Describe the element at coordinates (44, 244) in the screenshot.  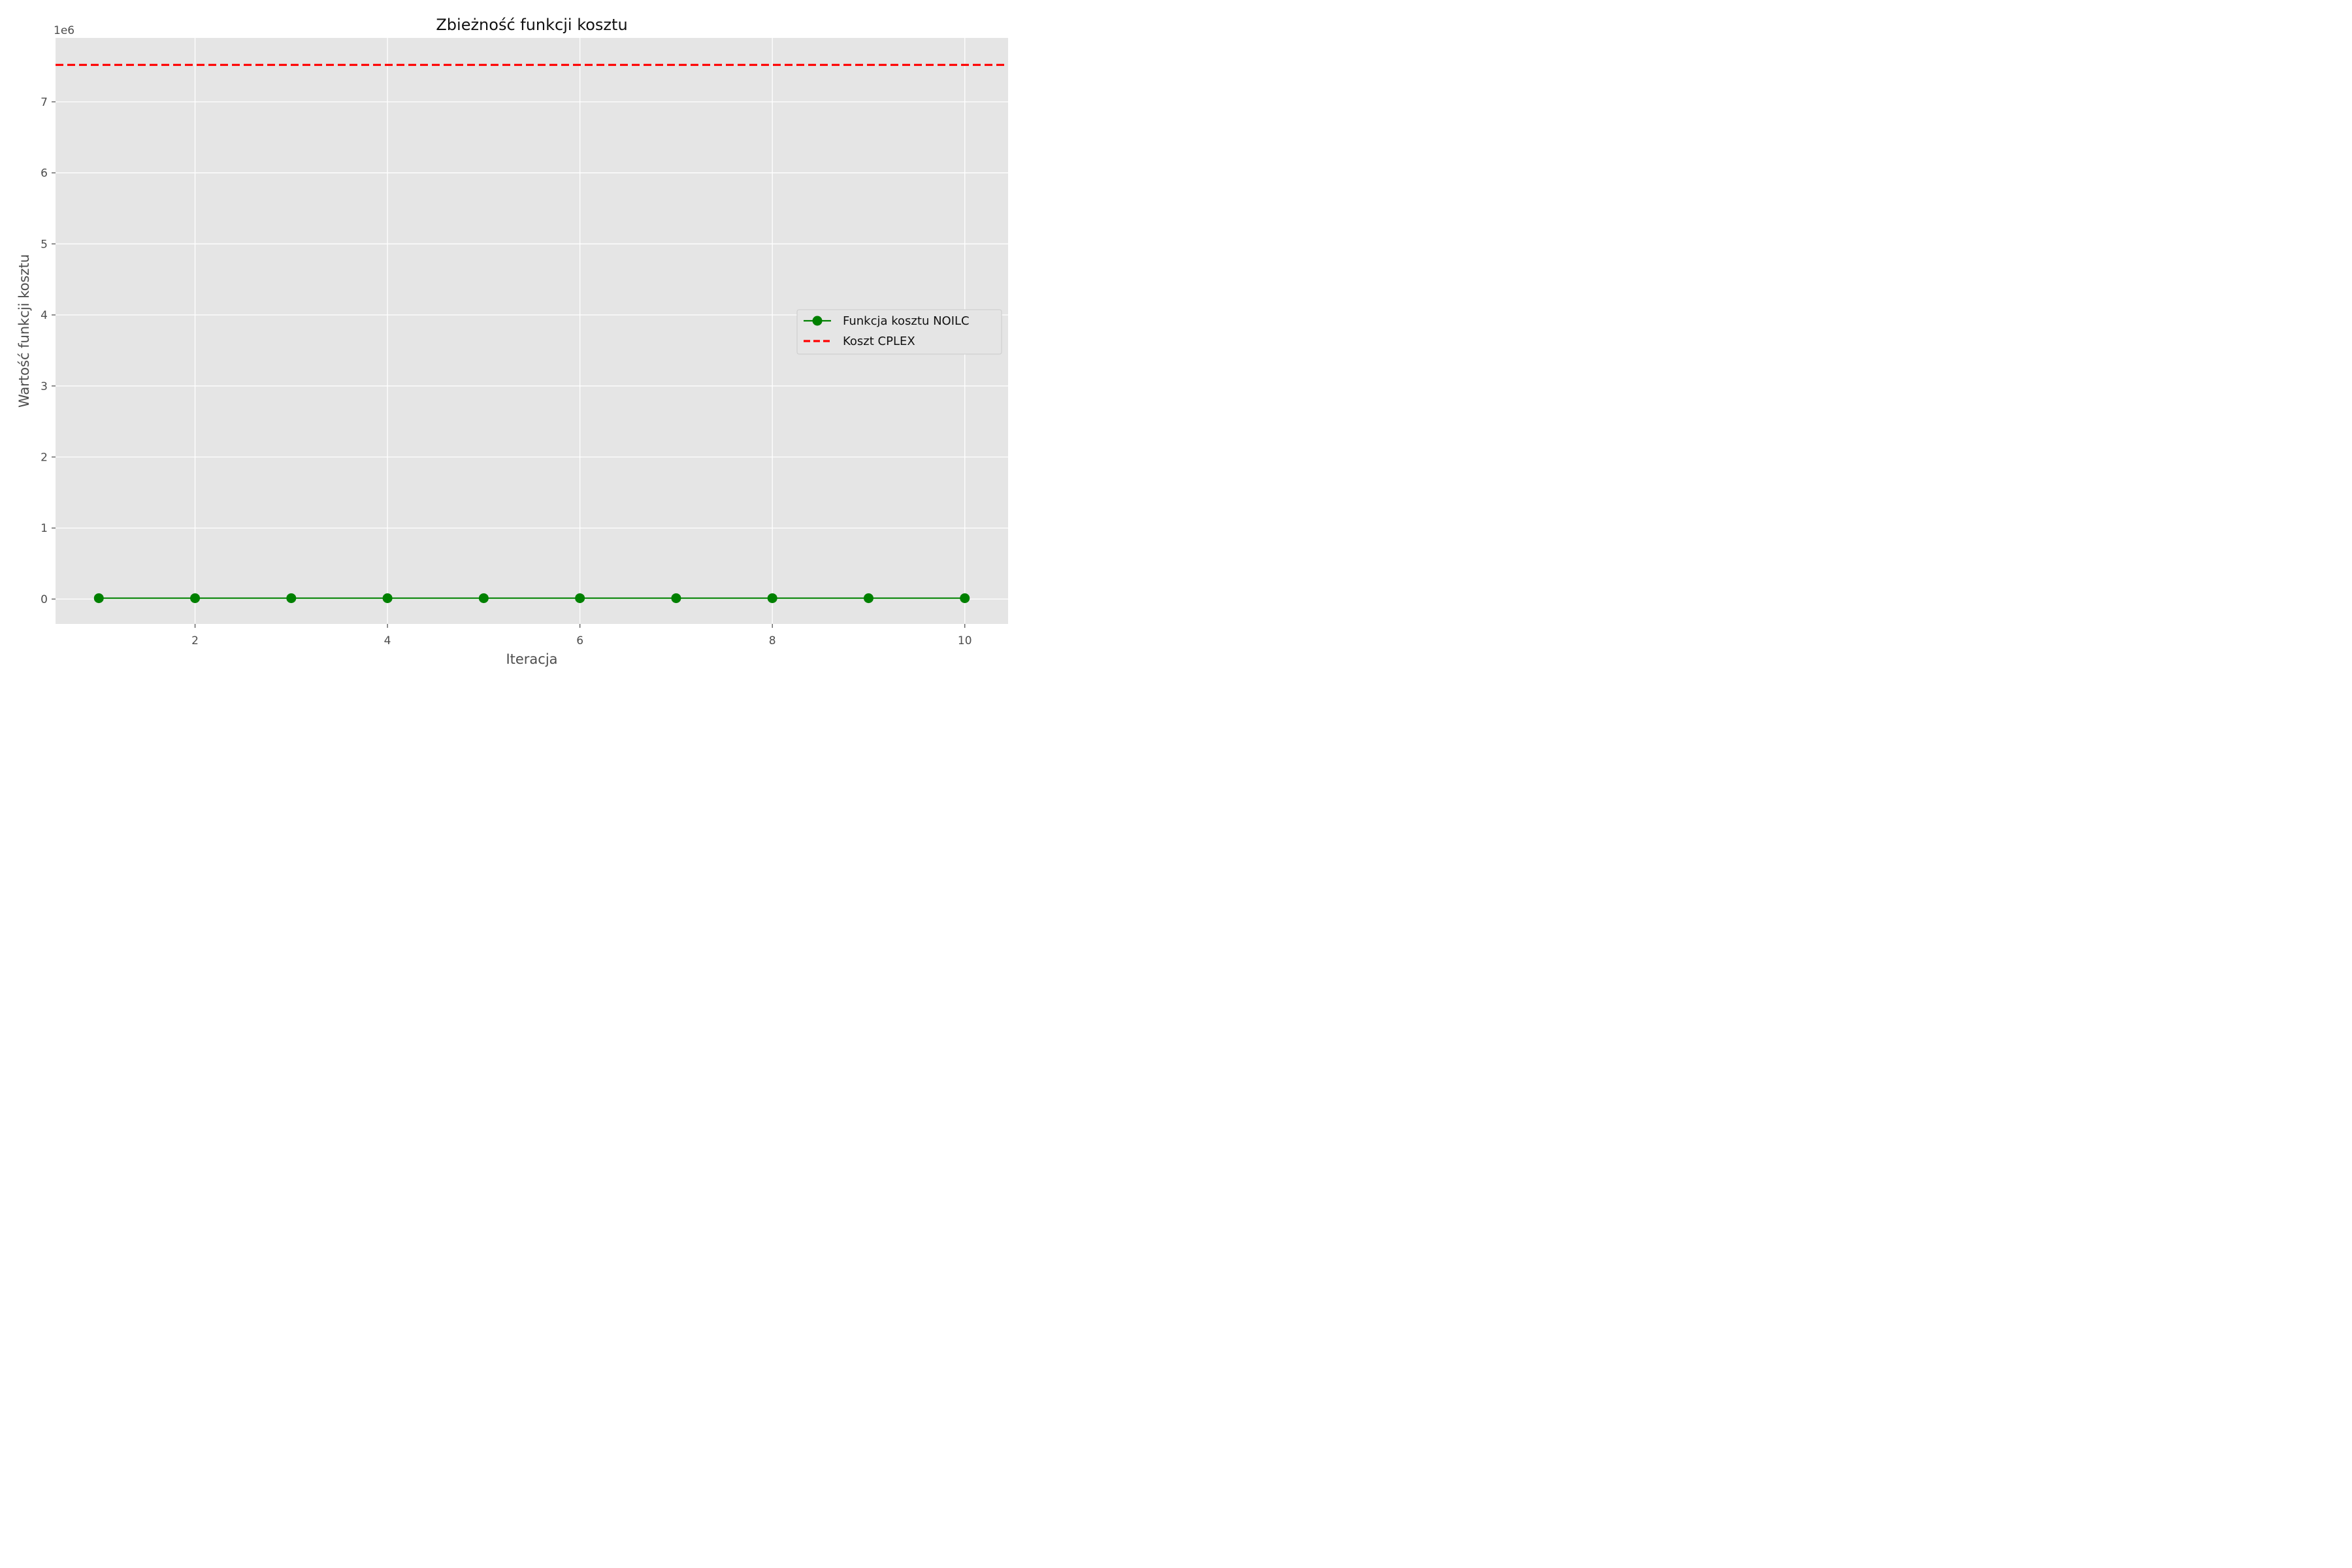
I see `y-tick-label: 5` at that location.